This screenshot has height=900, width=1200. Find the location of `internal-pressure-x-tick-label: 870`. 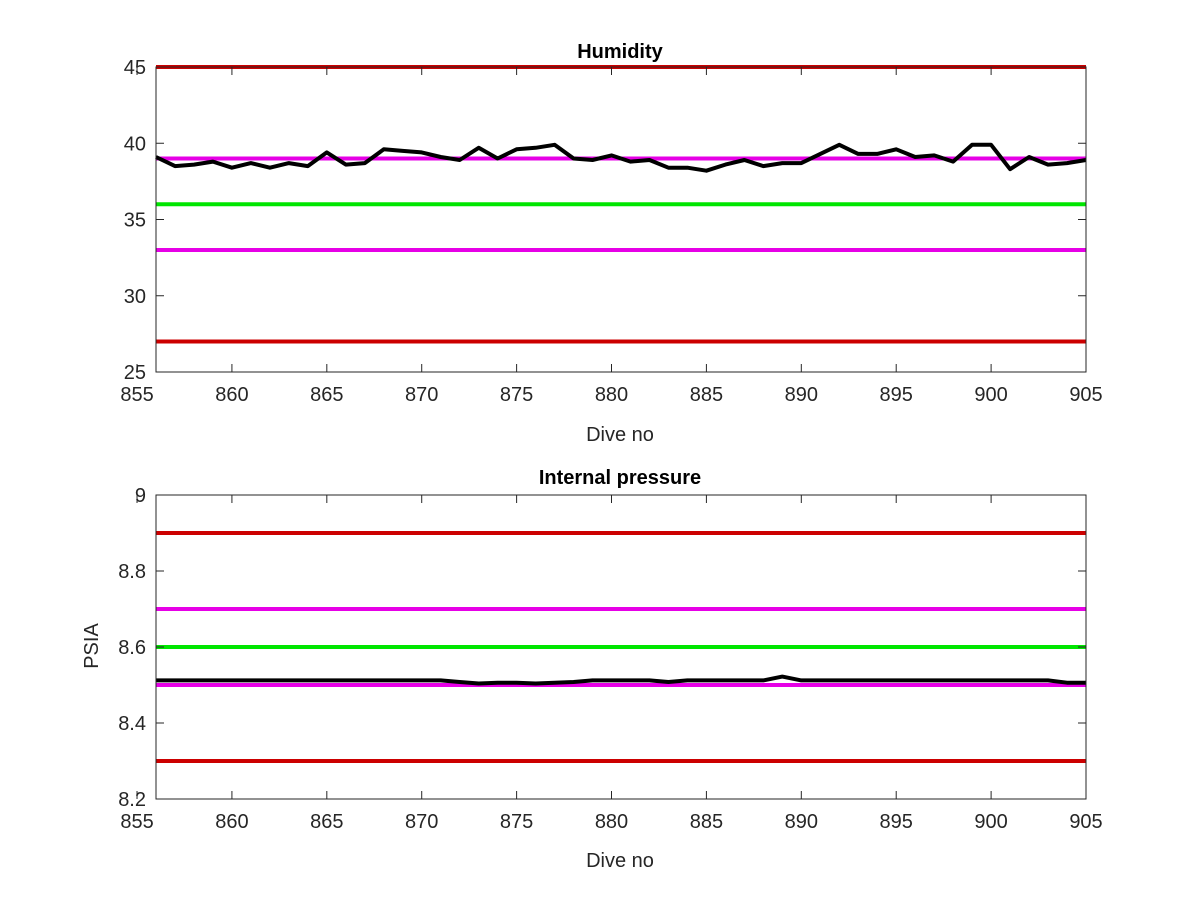

internal-pressure-x-tick-label: 870 is located at coordinates (421, 822).